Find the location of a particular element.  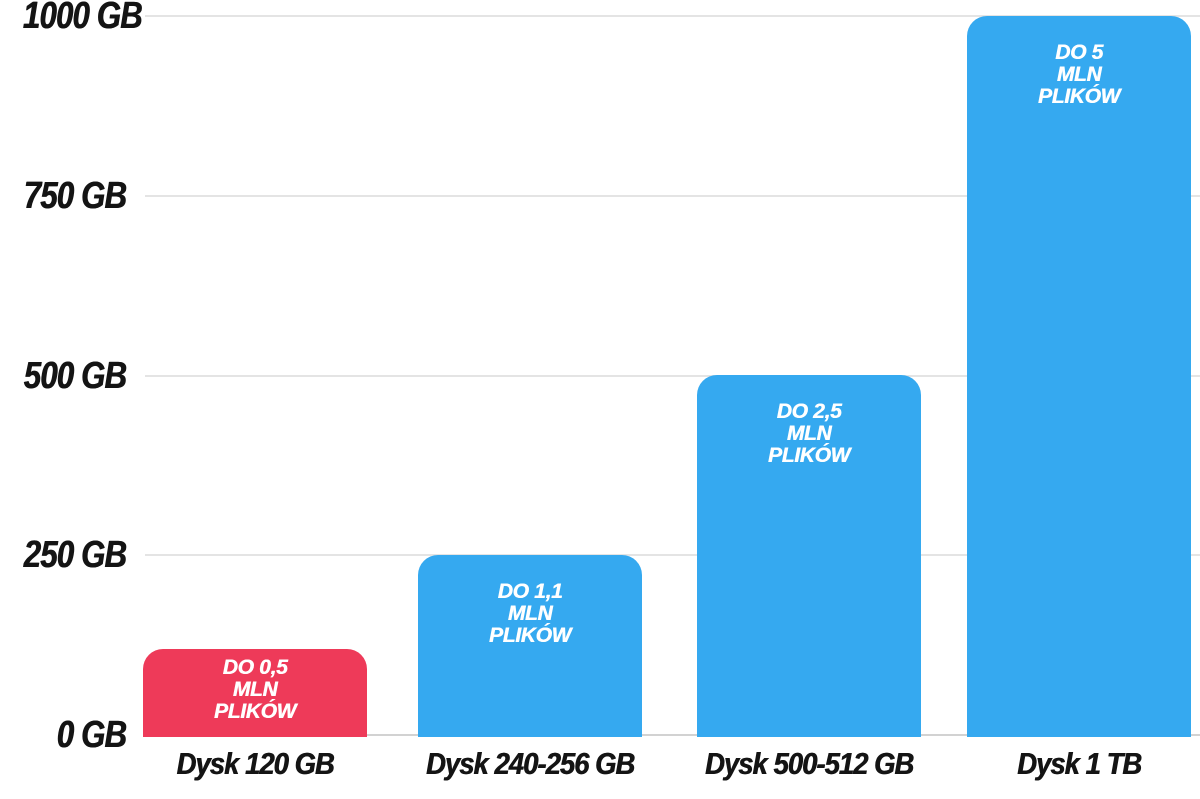

y-tick-label: 250 GB is located at coordinates (75, 555).